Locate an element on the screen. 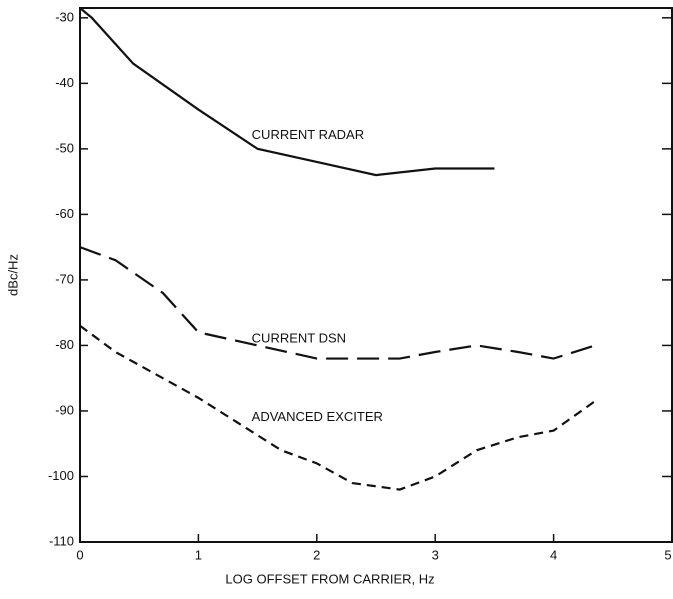 Image resolution: width=673 pixels, height=599 pixels. series-label: CURRENT DSN is located at coordinates (299, 337).